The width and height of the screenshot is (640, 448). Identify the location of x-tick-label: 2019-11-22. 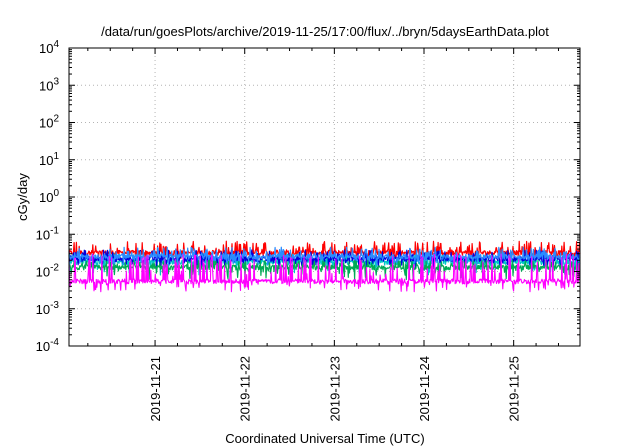
(245, 389).